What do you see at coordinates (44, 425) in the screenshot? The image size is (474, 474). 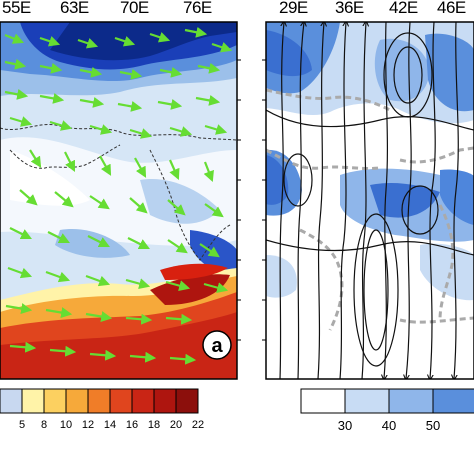 I see `left-colorbar-tick: 8` at bounding box center [44, 425].